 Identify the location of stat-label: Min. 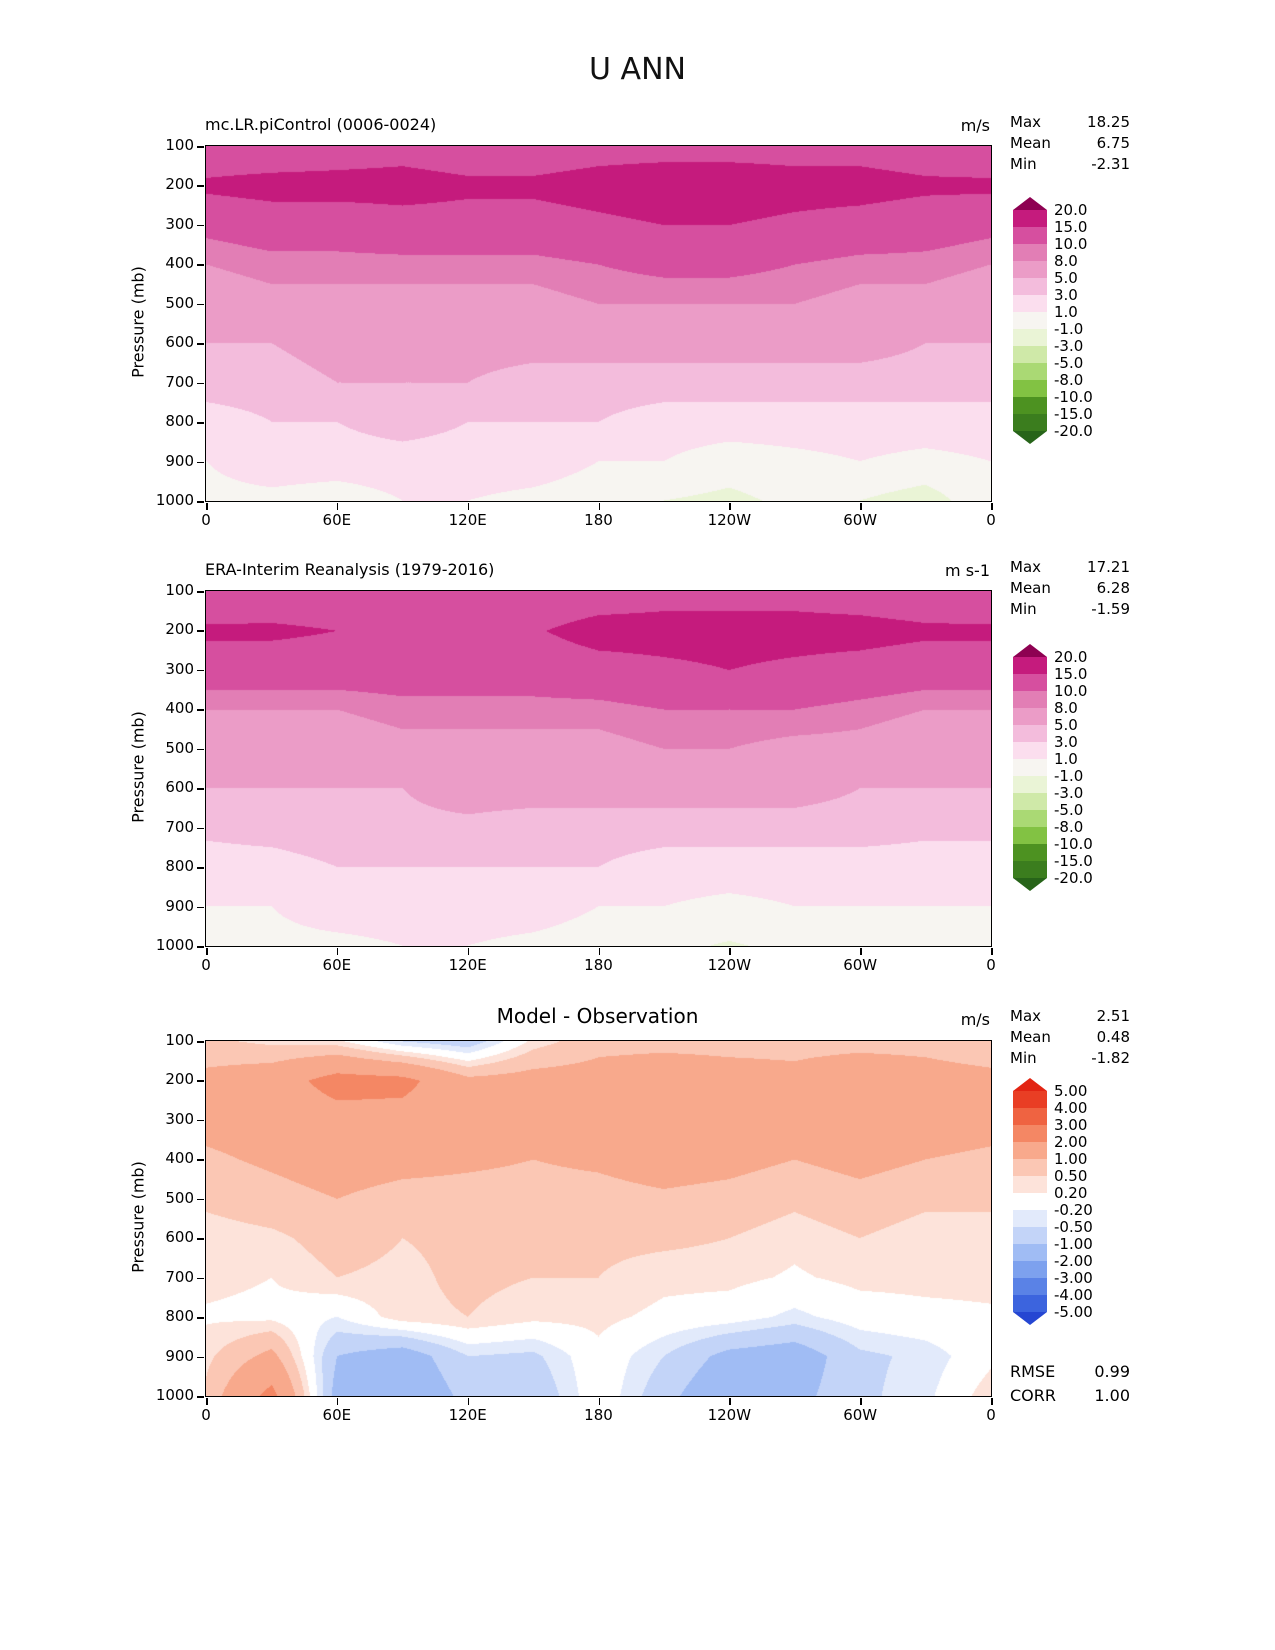
(1023, 164).